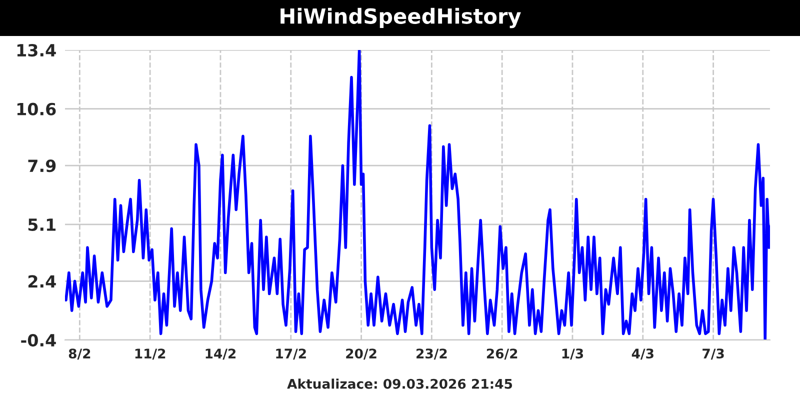  Describe the element at coordinates (42, 224) in the screenshot. I see `y-tick-label: 5.1` at that location.